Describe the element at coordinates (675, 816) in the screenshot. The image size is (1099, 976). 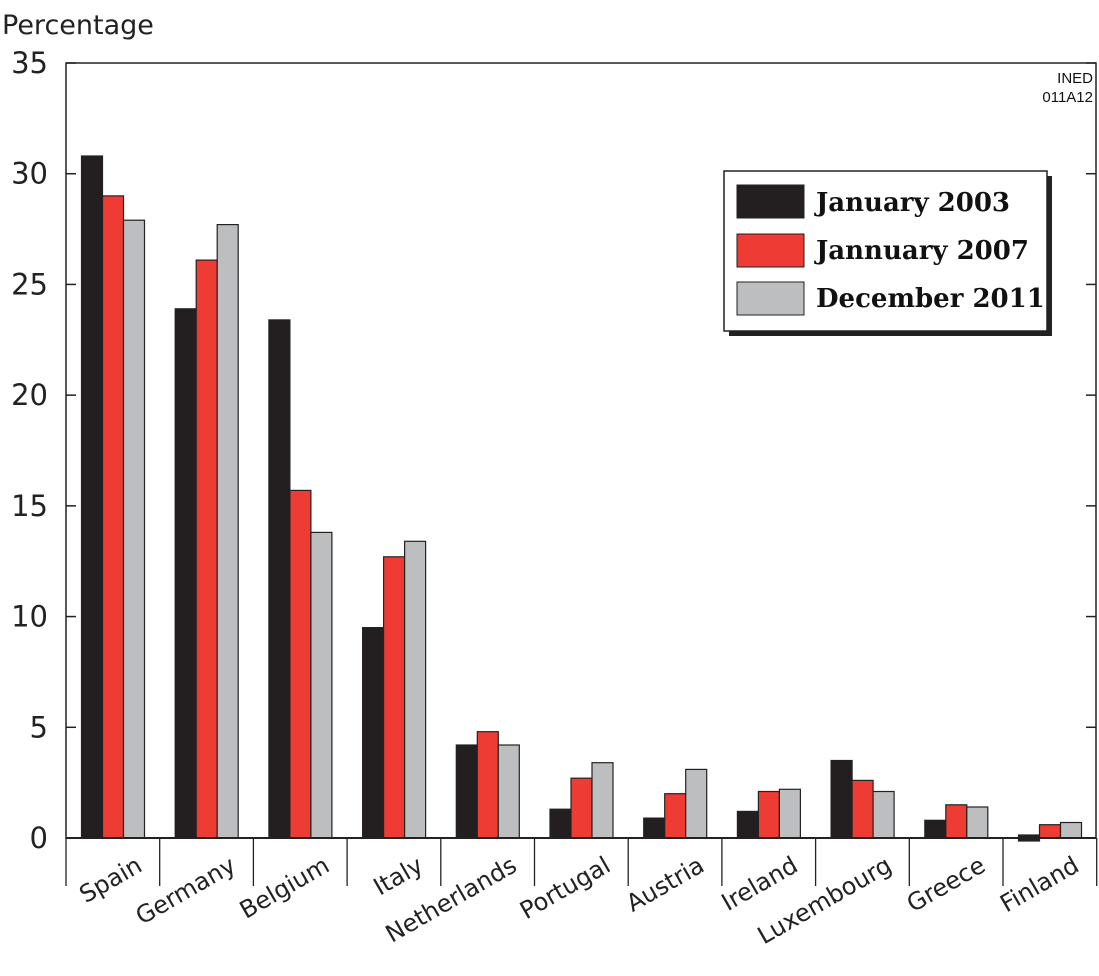
I see `bar-austria-jannuary-2007` at that location.